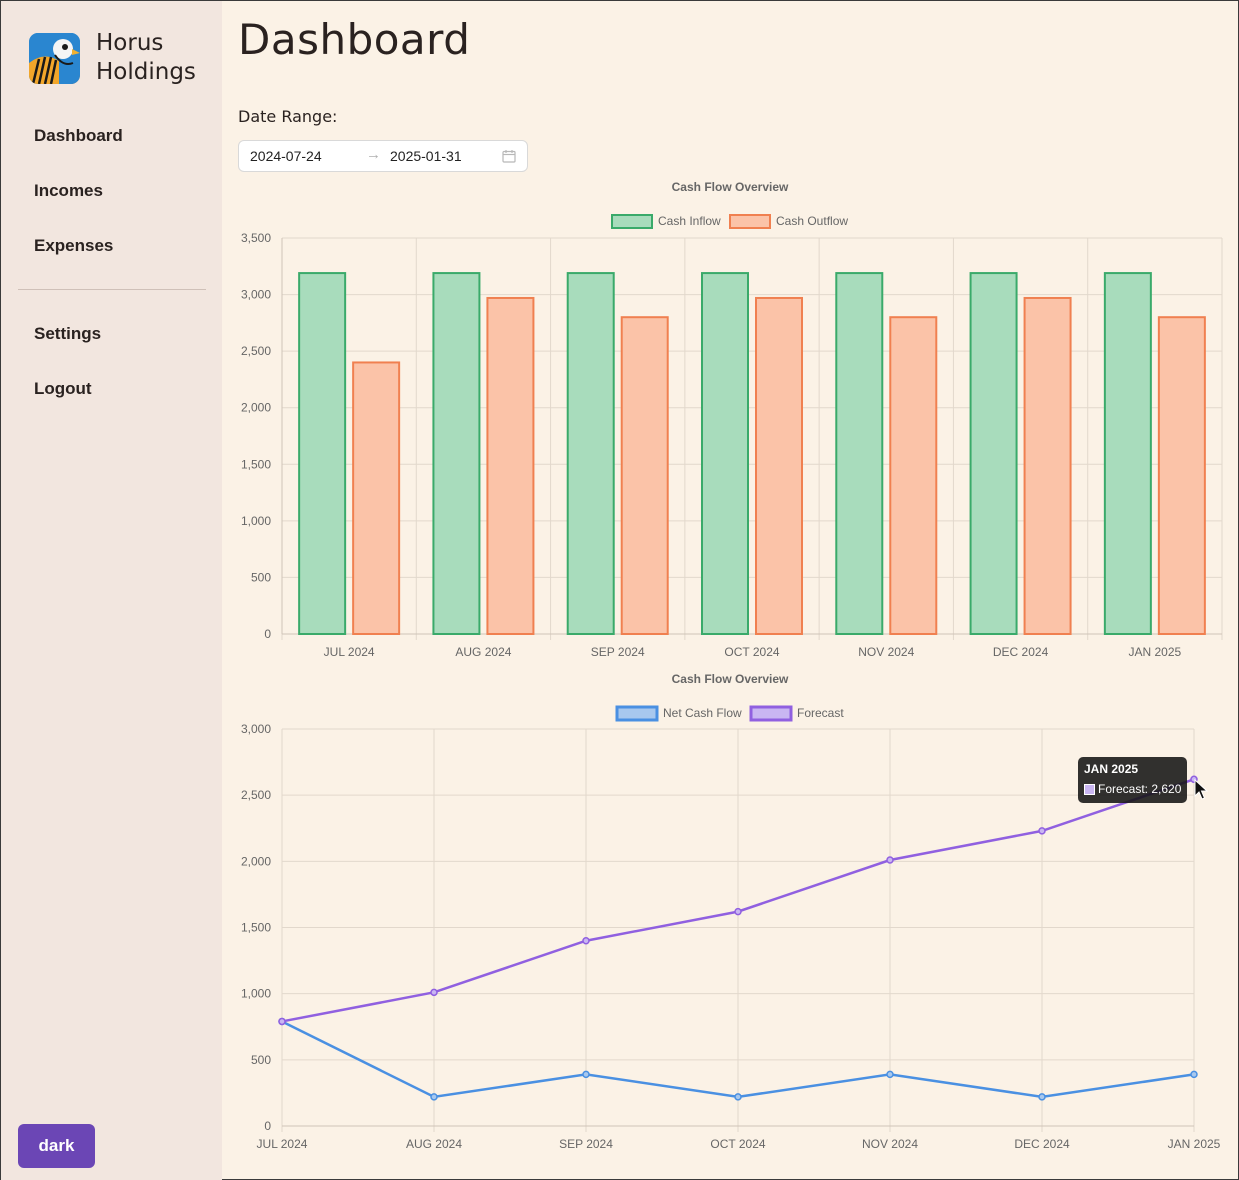 Image resolution: width=1239 pixels, height=1180 pixels. I want to click on main-nav: Dashboard Incomes Expenses, so click(111, 198).